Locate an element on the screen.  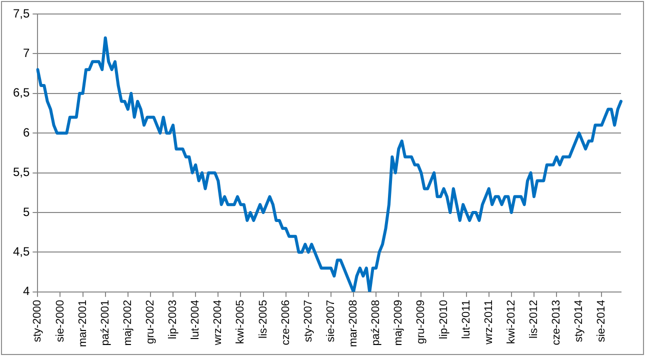
y-tick-label: 5,5 is located at coordinates (21, 172).